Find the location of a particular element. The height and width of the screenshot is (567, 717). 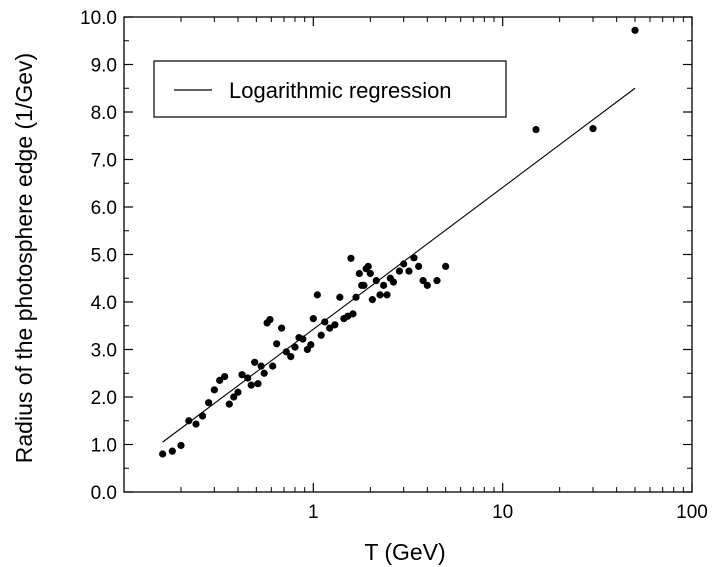

y-tick-label: 4.0 is located at coordinates (104, 303).